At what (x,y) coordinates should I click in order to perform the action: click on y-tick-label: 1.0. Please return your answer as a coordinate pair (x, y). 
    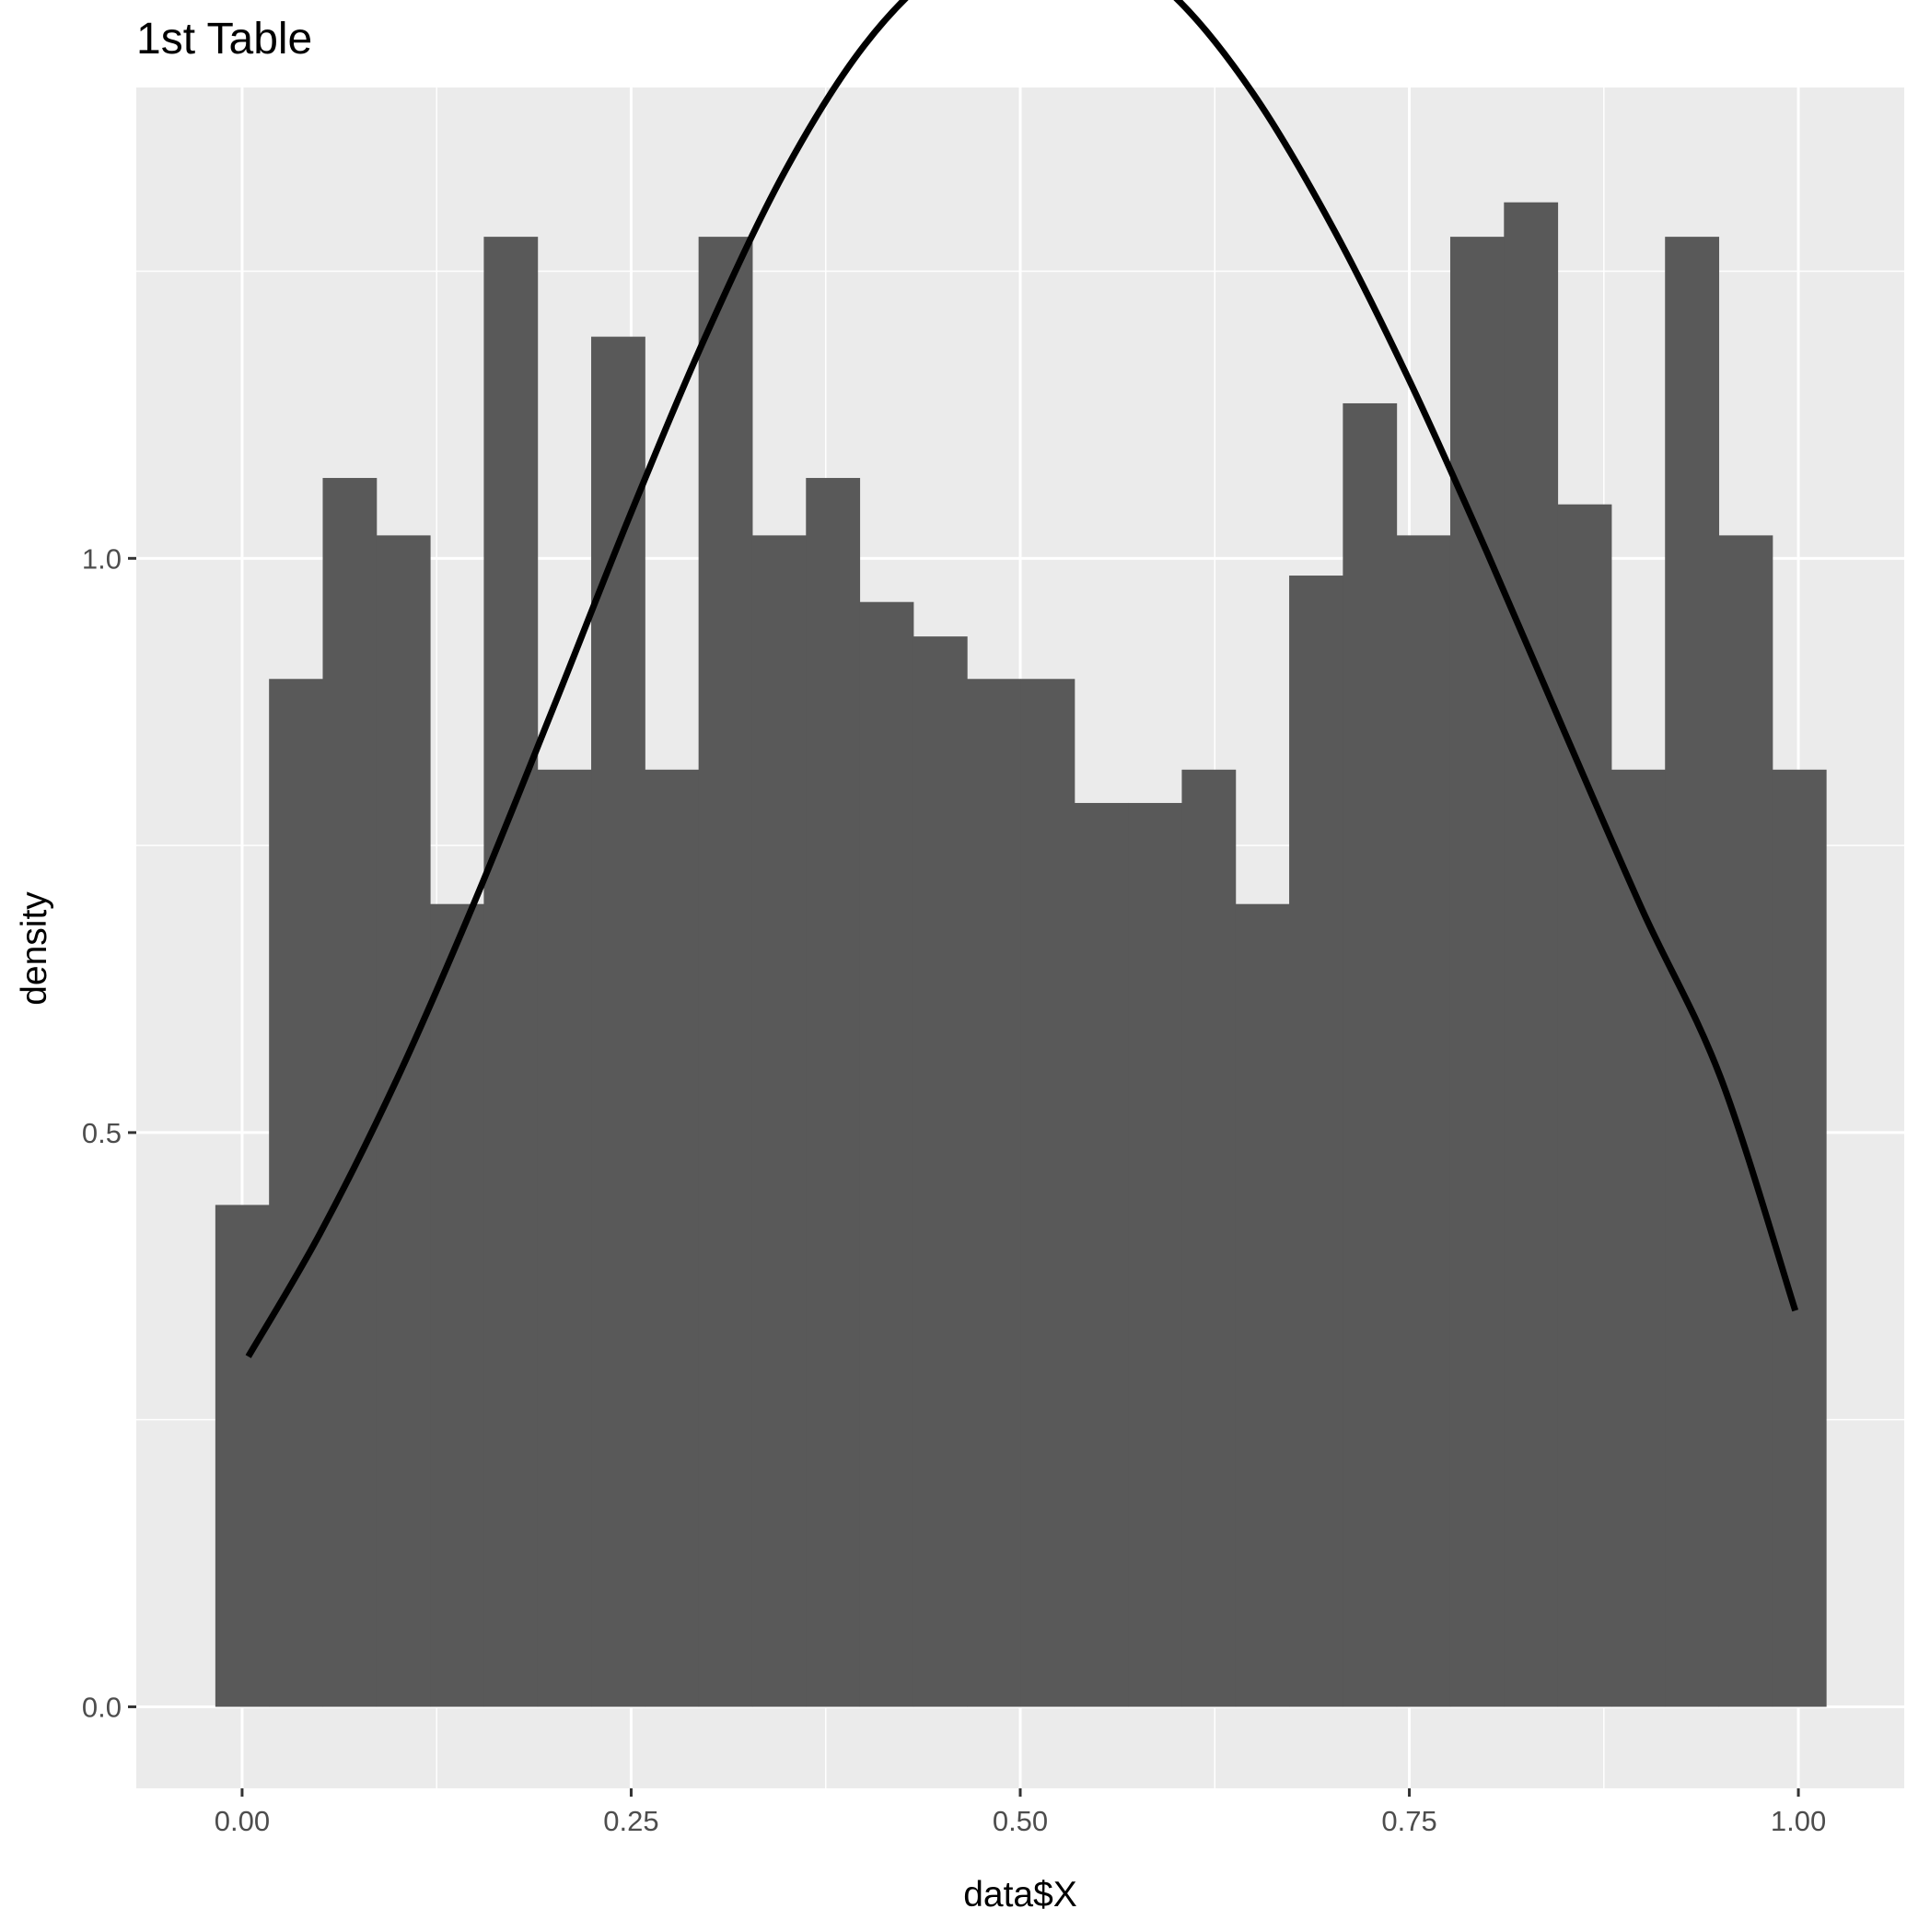
    Looking at the image, I should click on (102, 558).